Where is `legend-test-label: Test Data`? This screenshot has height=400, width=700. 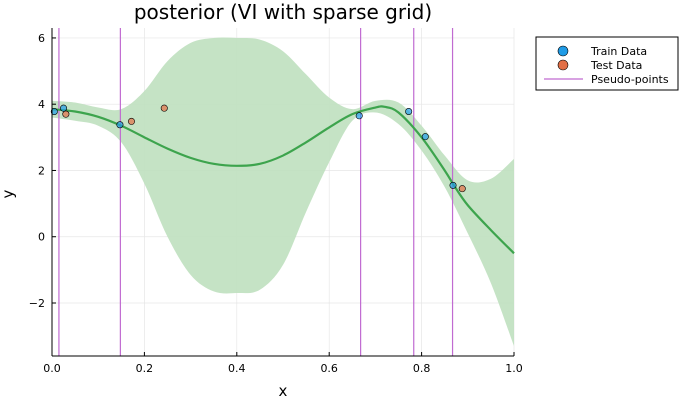
legend-test-label: Test Data is located at coordinates (616, 65).